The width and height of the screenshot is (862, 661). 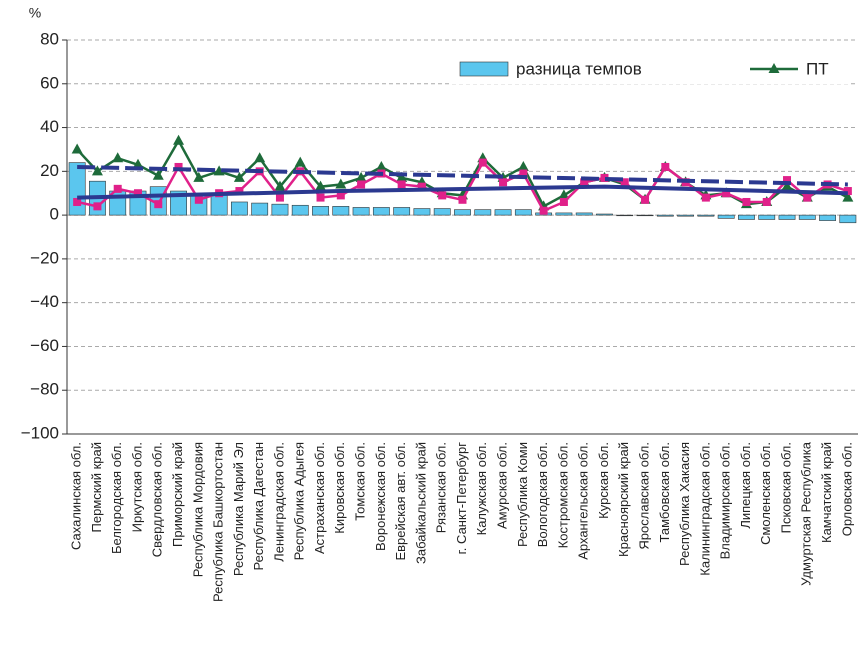 What do you see at coordinates (76, 496) in the screenshot?
I see `x-tick-label: Сахалинская обл.` at bounding box center [76, 496].